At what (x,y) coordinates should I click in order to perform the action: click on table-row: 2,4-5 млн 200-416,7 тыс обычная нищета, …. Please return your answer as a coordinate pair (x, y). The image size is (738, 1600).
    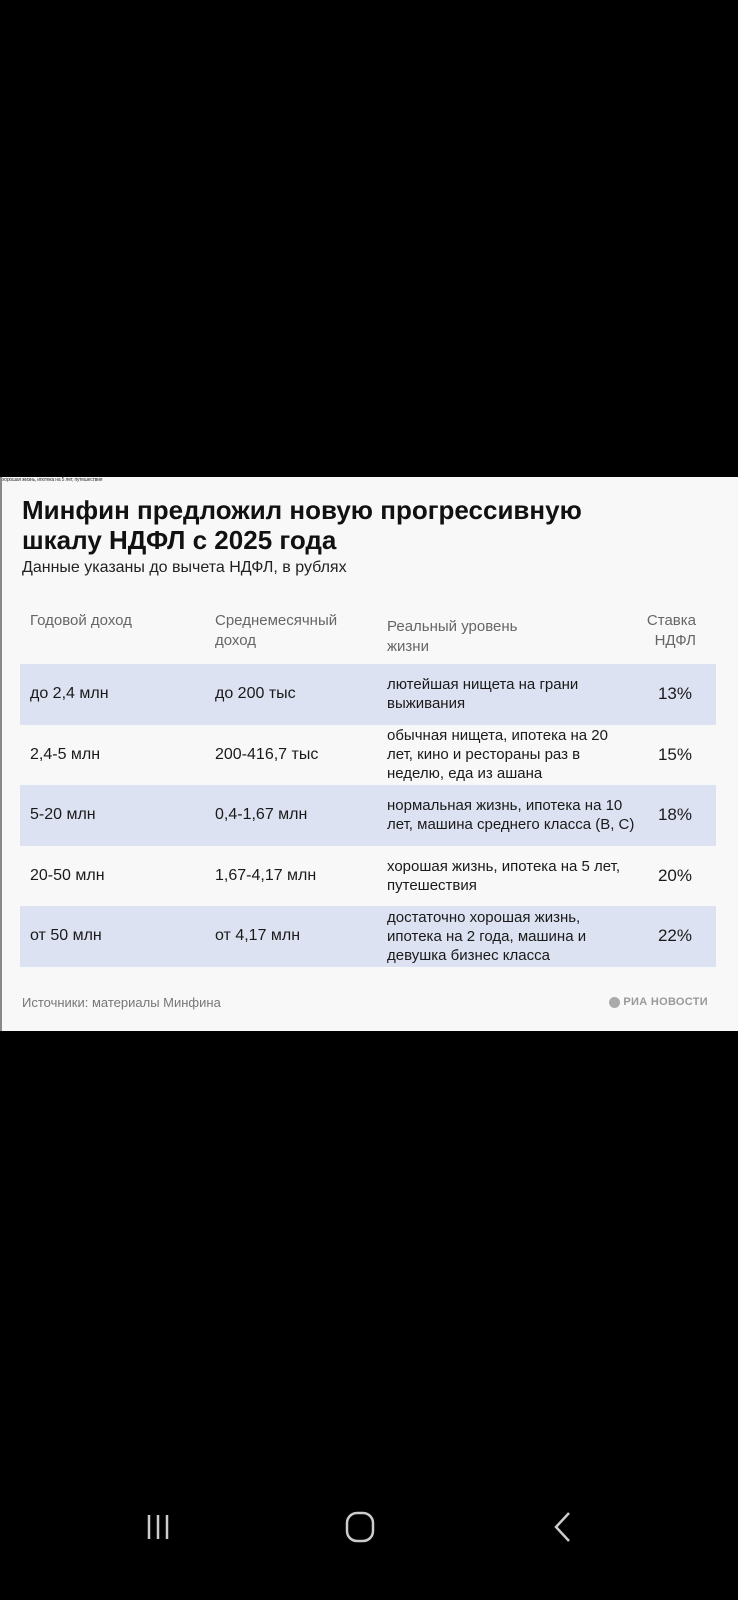
    Looking at the image, I should click on (368, 755).